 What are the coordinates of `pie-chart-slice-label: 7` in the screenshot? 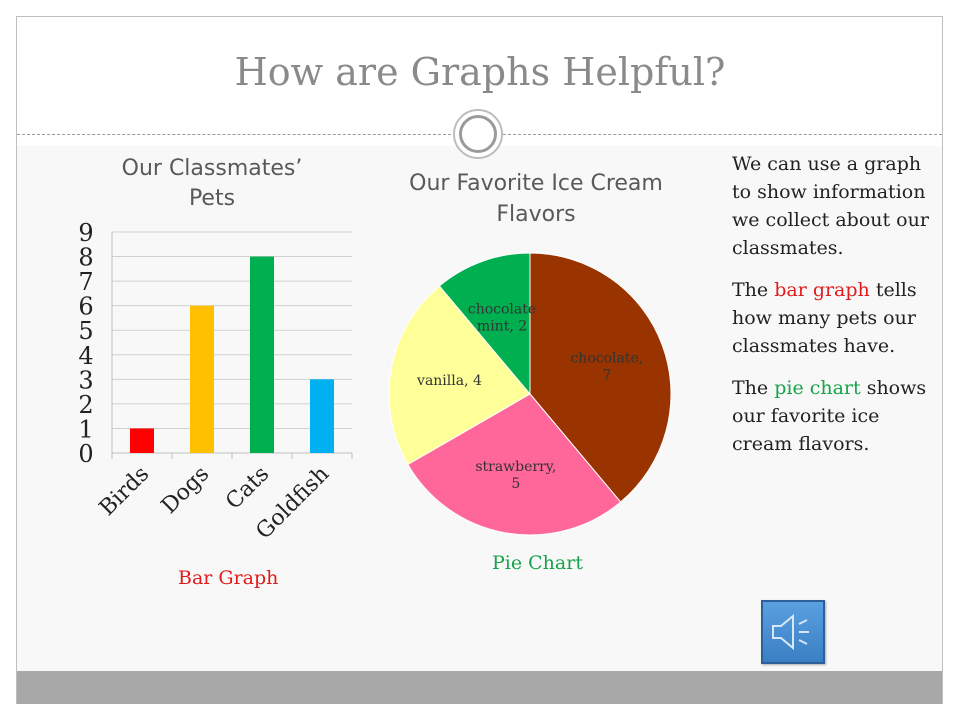 It's located at (606, 376).